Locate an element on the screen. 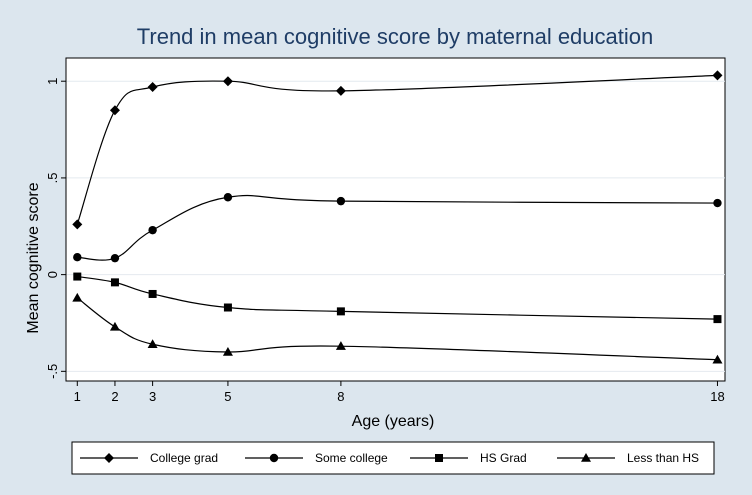 Image resolution: width=752 pixels, height=495 pixels. y-axis-label: Mean cognitive score is located at coordinates (33, 257).